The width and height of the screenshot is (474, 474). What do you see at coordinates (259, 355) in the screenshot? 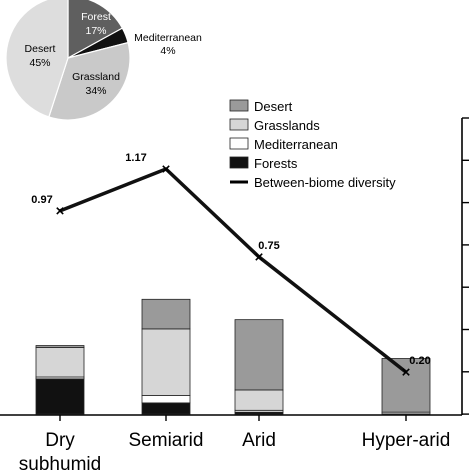
I see `bar-segment-desert-arid` at bounding box center [259, 355].